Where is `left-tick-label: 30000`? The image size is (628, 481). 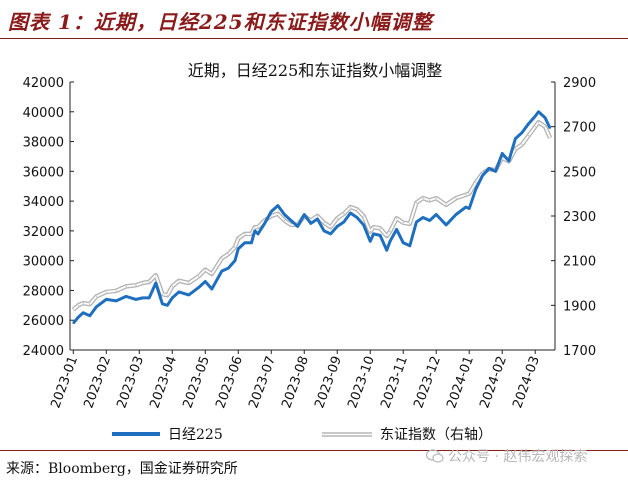 left-tick-label: 30000 is located at coordinates (43, 262).